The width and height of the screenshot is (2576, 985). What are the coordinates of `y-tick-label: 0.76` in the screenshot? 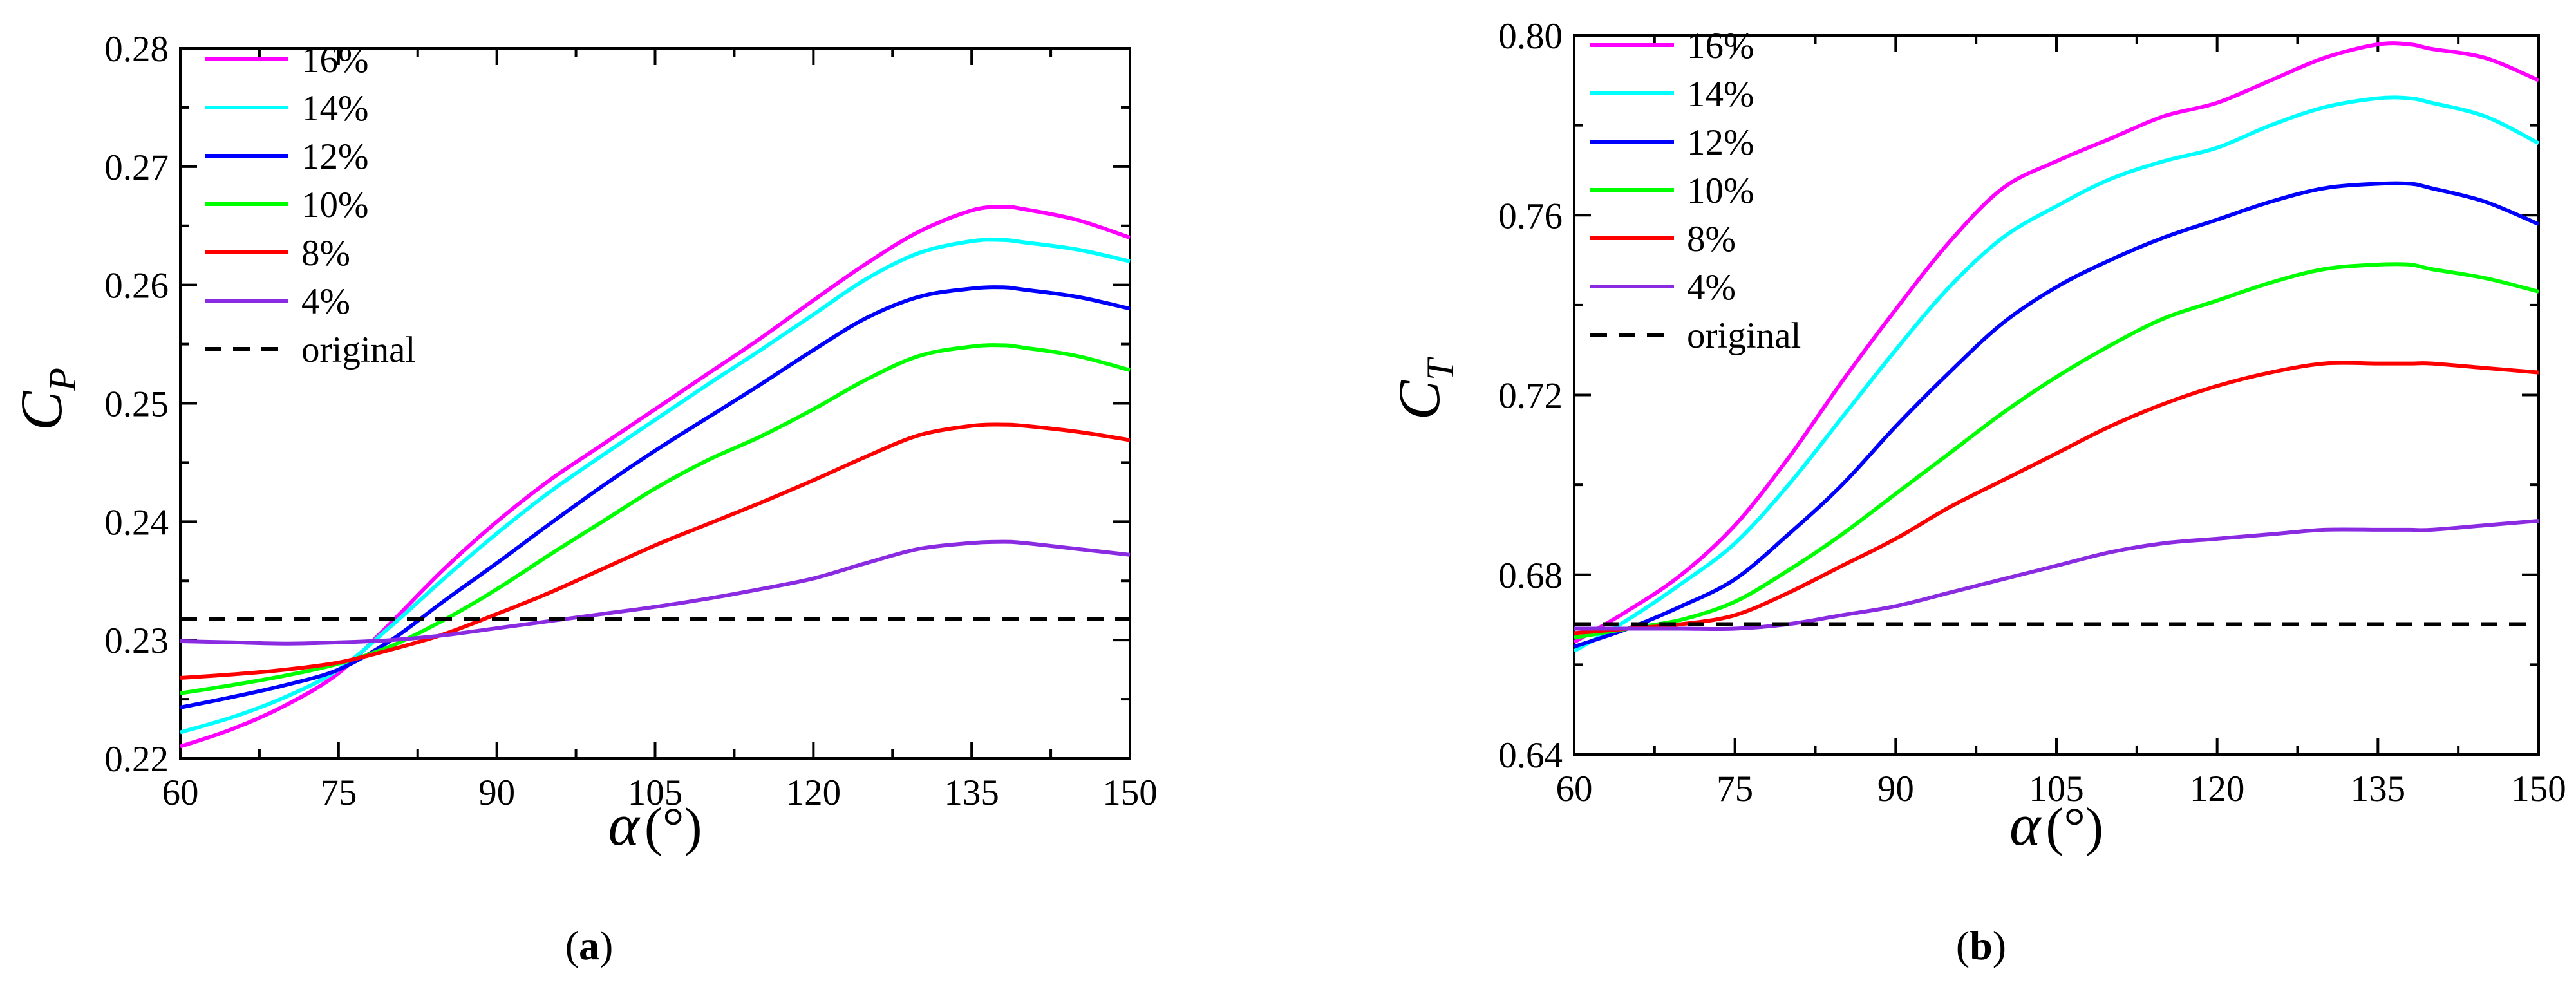 It's located at (1530, 216).